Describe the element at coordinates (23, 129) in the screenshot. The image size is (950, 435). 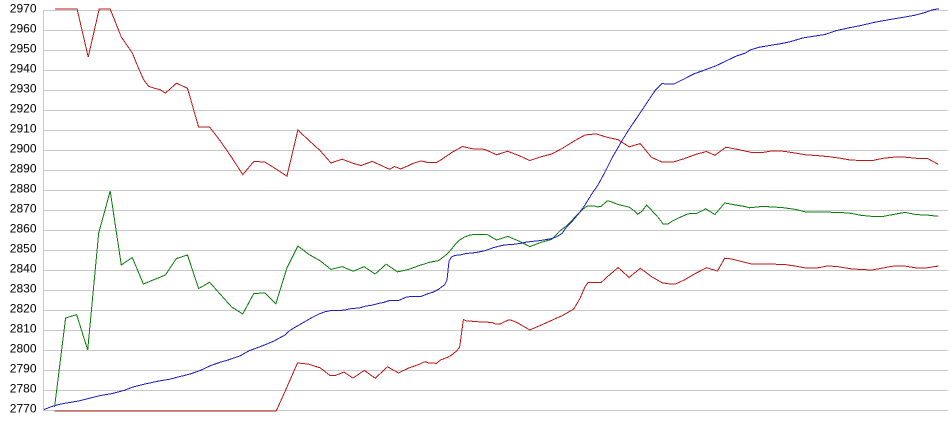
I see `svg-text: 2910` at that location.